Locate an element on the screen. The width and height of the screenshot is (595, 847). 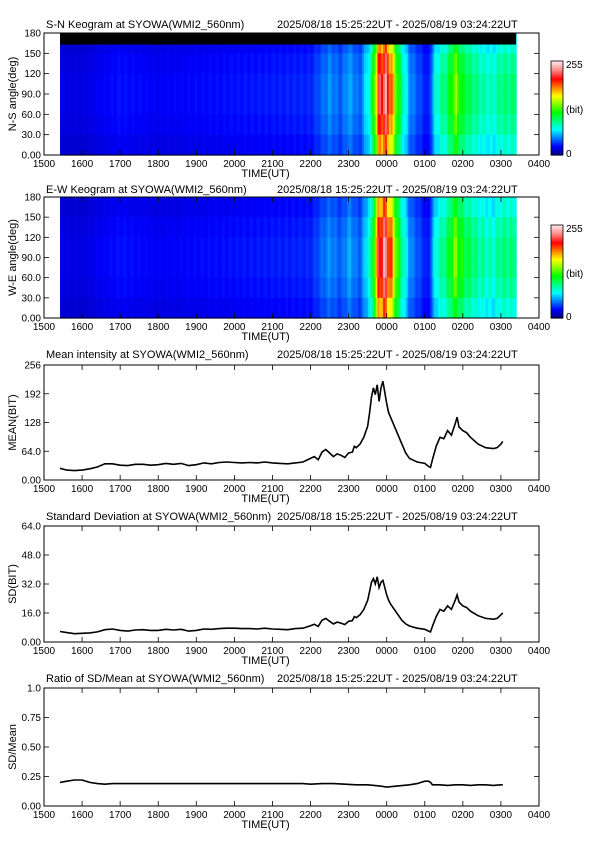
y-tick-label: 32.0 is located at coordinates (32, 585).